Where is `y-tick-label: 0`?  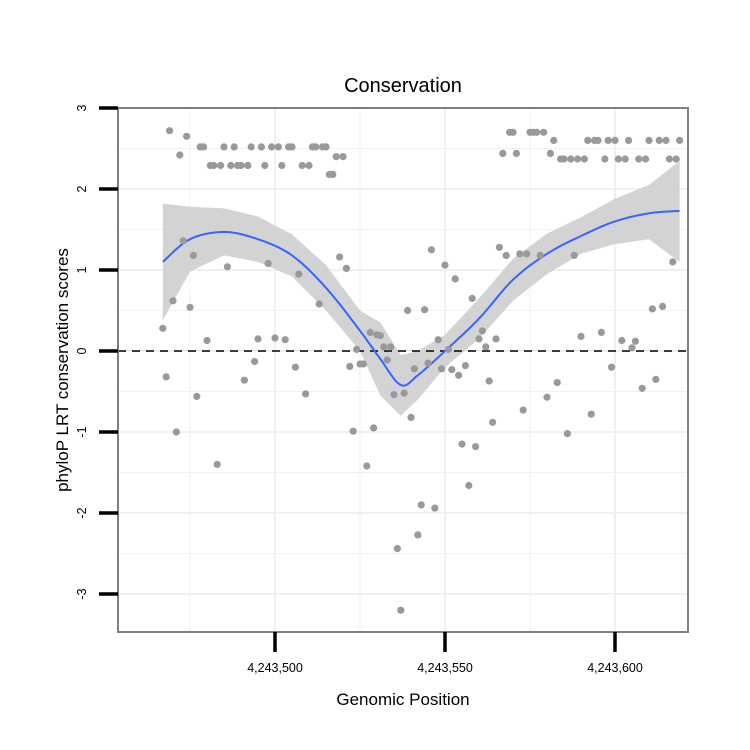
y-tick-label: 0 is located at coordinates (82, 350).